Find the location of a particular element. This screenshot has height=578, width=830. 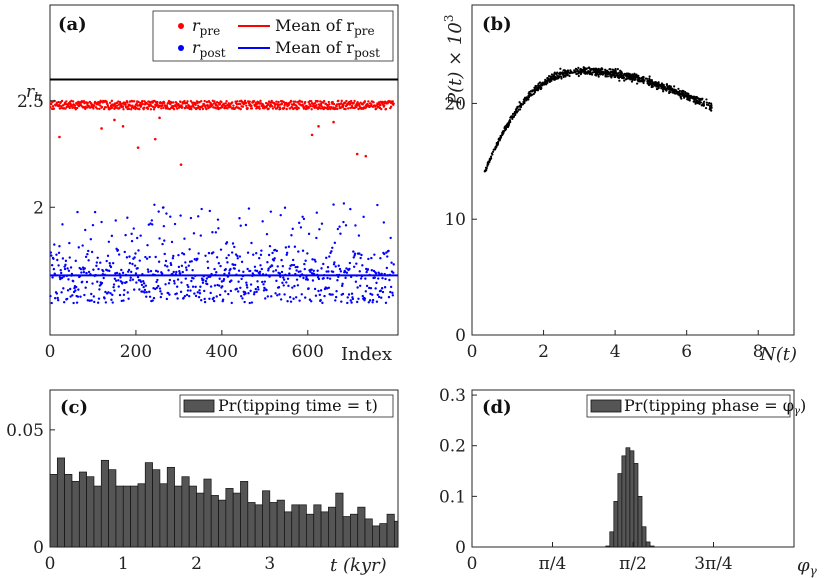

y-axis-label-b: P(t) × 103 is located at coordinates (454, 60).